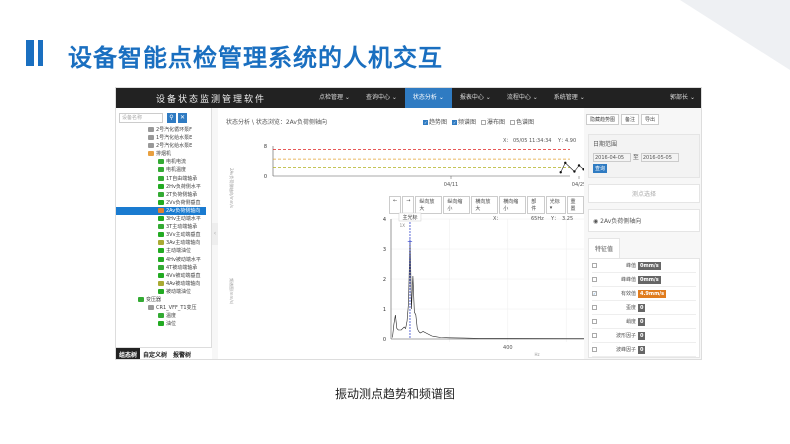  I want to click on tree-item: 2Hv负荷侧水平, so click(161, 187).